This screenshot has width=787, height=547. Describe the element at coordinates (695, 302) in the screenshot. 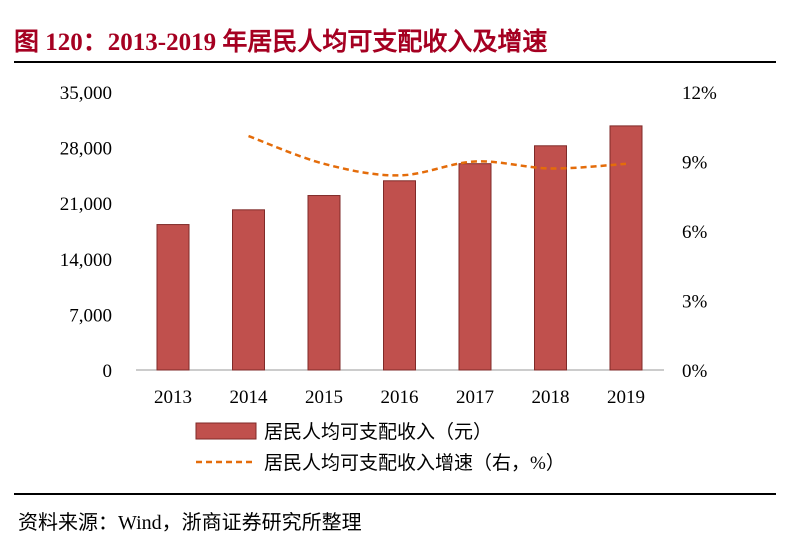

I see `right-axis-tick: 3%` at that location.